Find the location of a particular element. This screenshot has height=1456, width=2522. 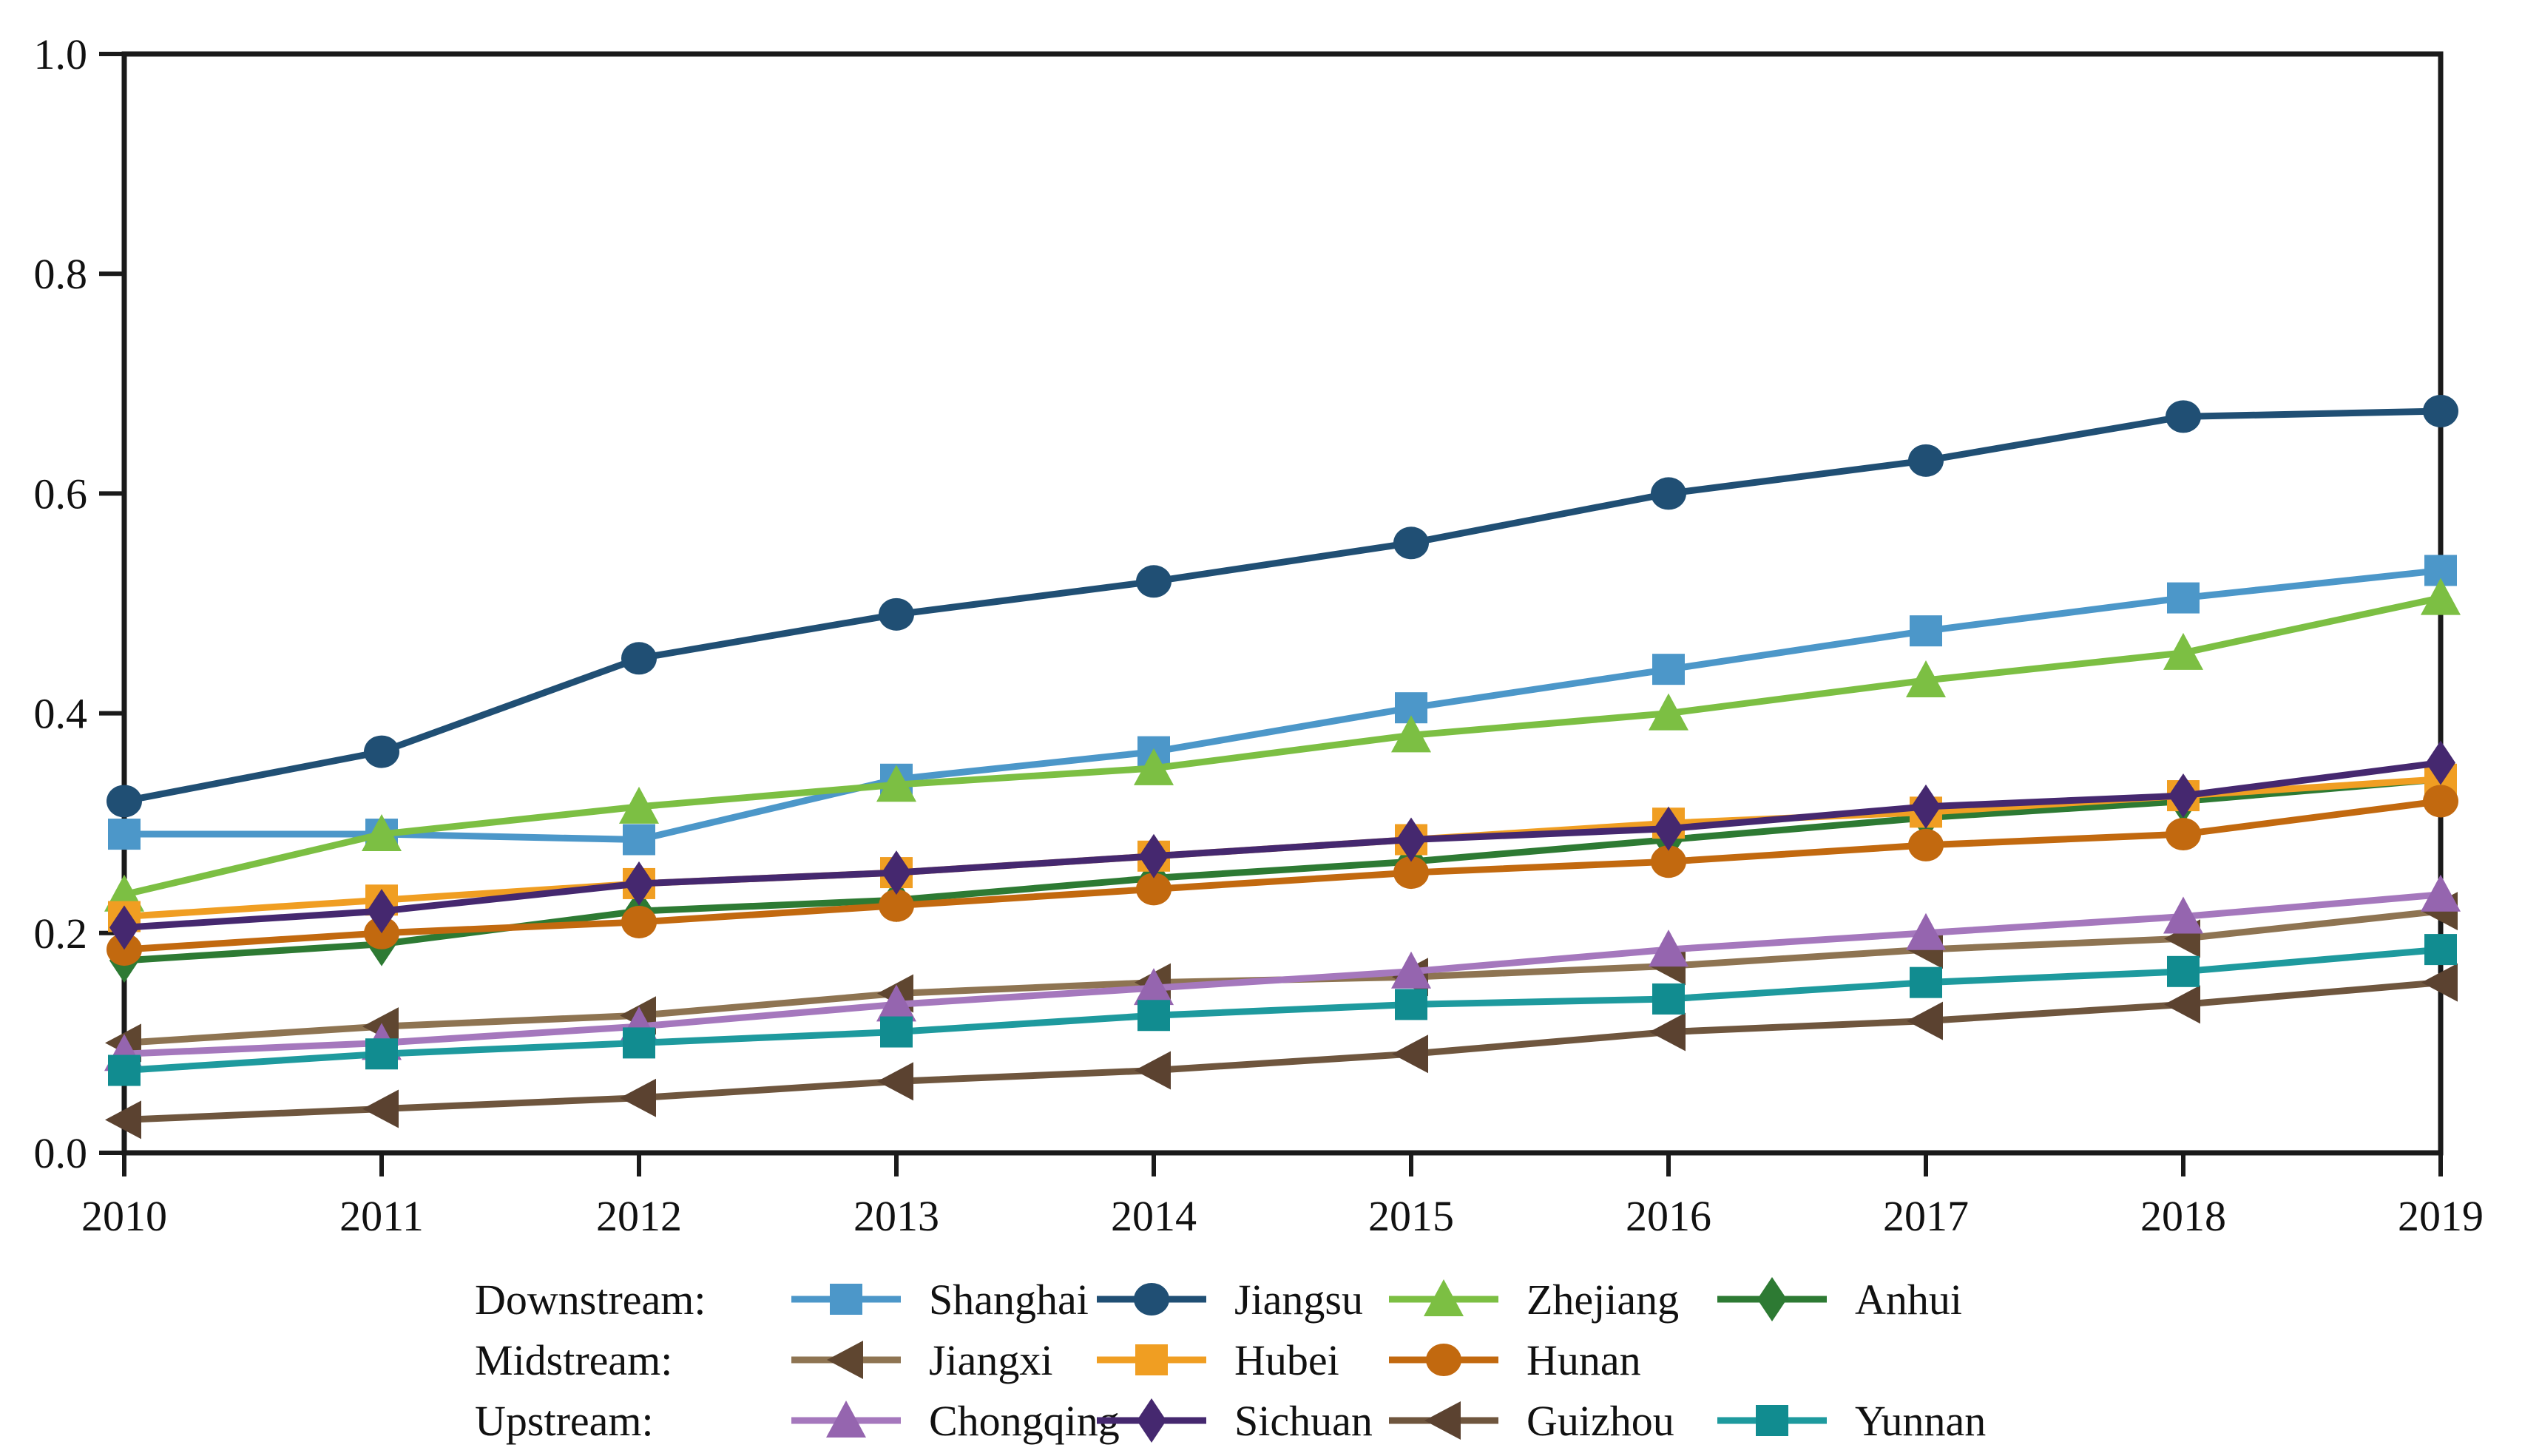

x-axis-tick-label: 2012 is located at coordinates (639, 1216).